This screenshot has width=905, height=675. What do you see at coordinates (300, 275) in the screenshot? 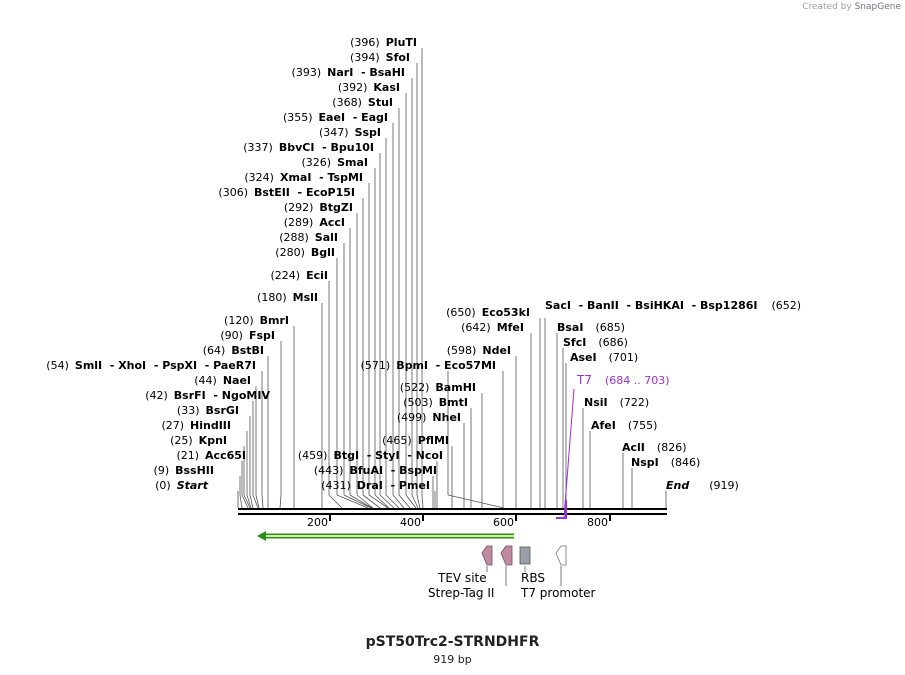
I see `enzyme-label: (224) EciI` at bounding box center [300, 275].